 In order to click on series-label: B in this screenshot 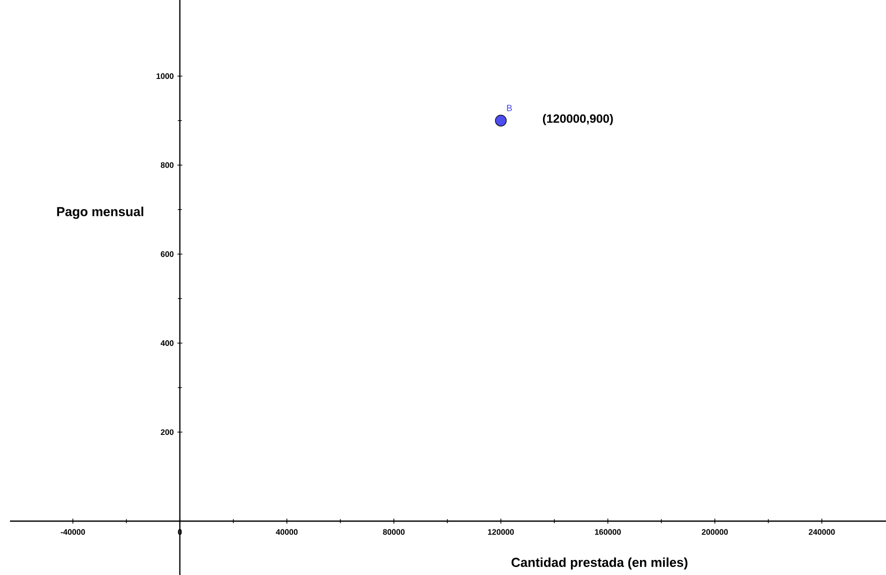, I will do `click(509, 108)`.